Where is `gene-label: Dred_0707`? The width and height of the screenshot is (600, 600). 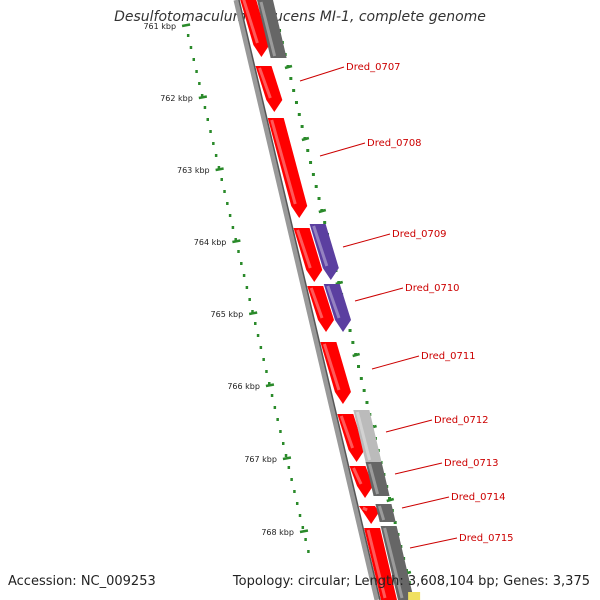 gene-label: Dred_0707 is located at coordinates (373, 67).